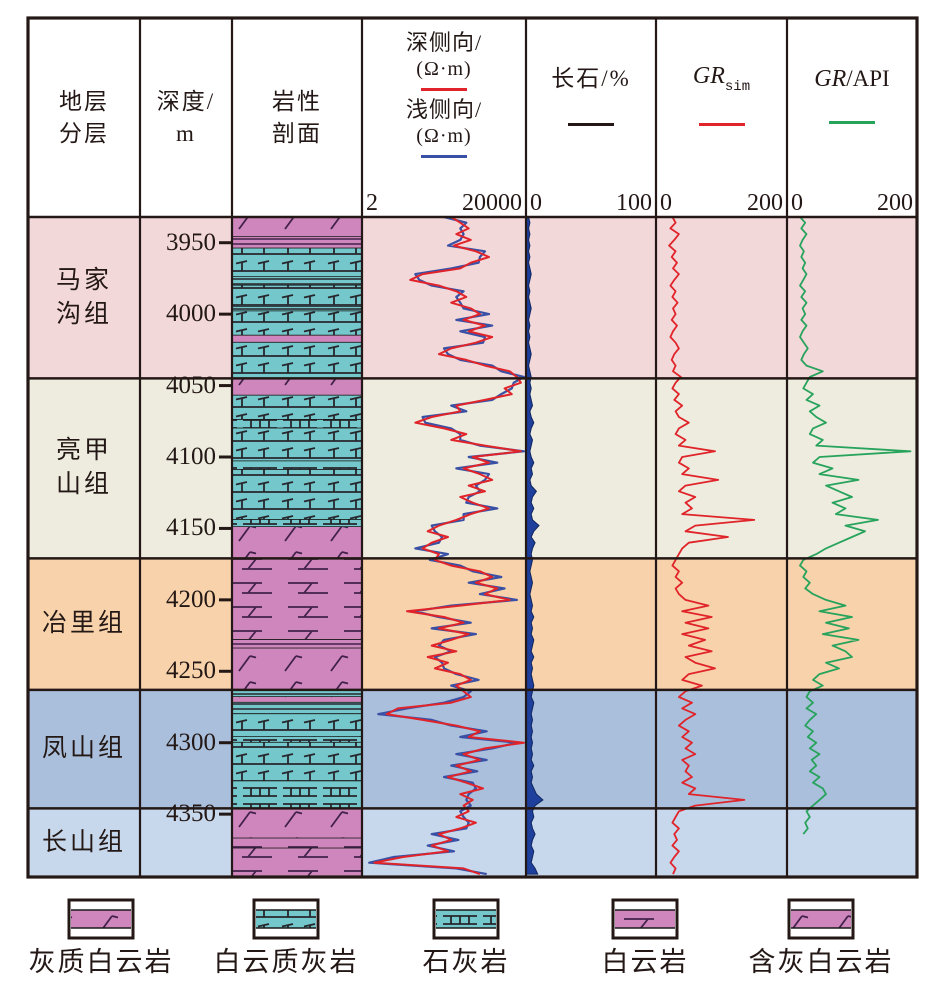  I want to click on strat-unit-label: 马家 沟组, so click(83, 297).